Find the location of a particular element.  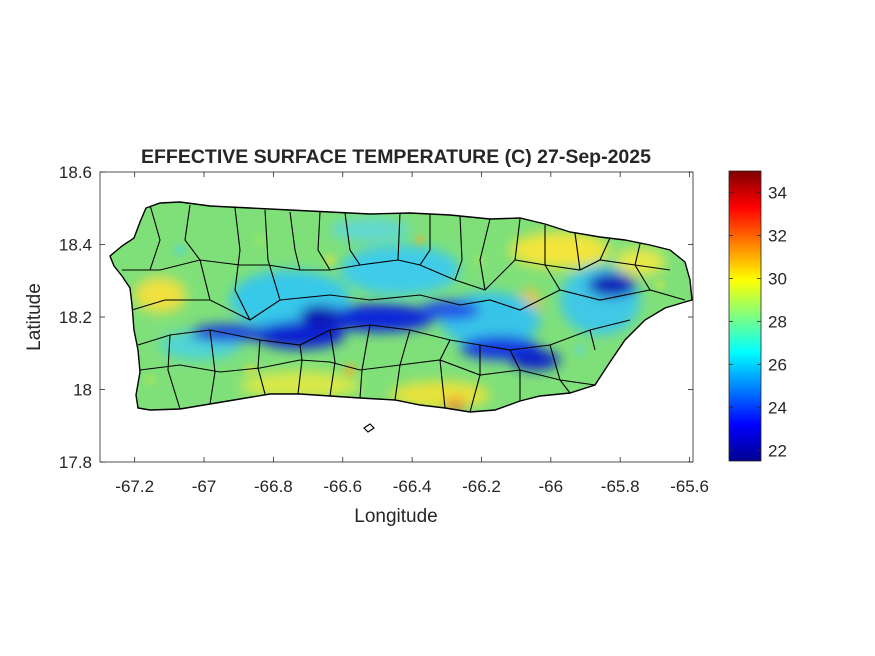

y-tick-label: 18 is located at coordinates (82, 390).